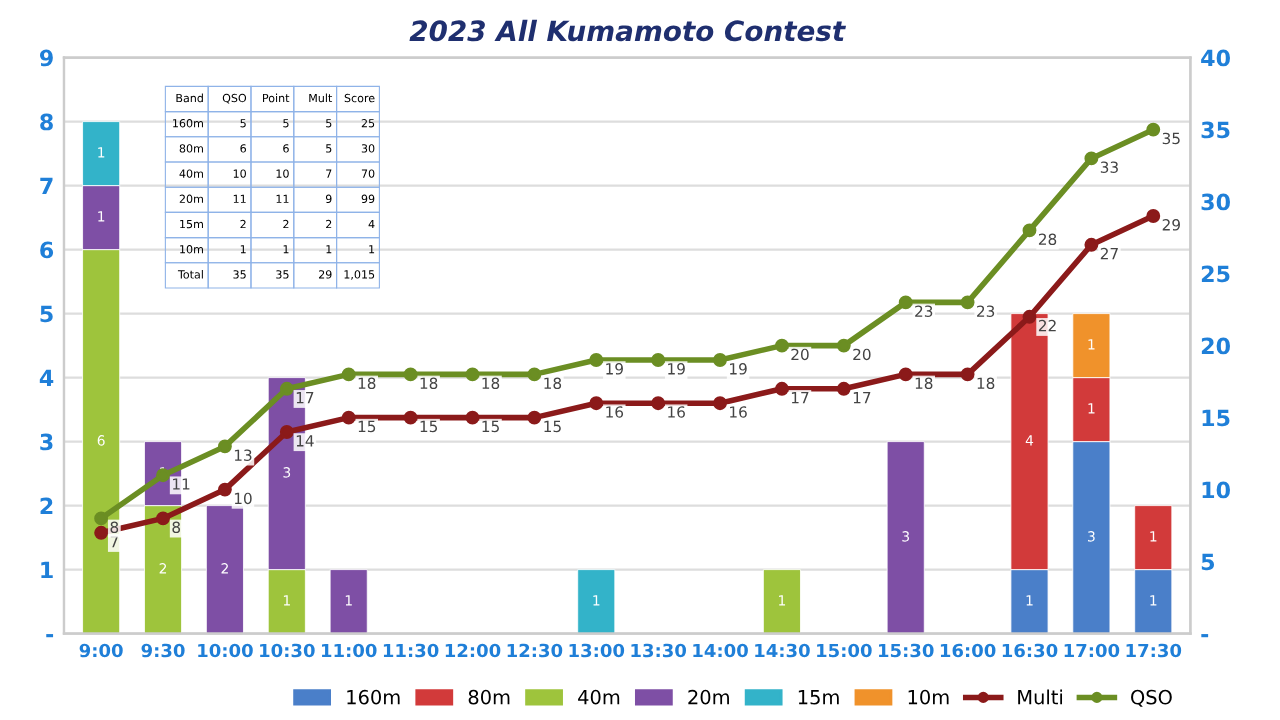  Describe the element at coordinates (1215, 274) in the screenshot. I see `y2-tick-label: 25` at that location.